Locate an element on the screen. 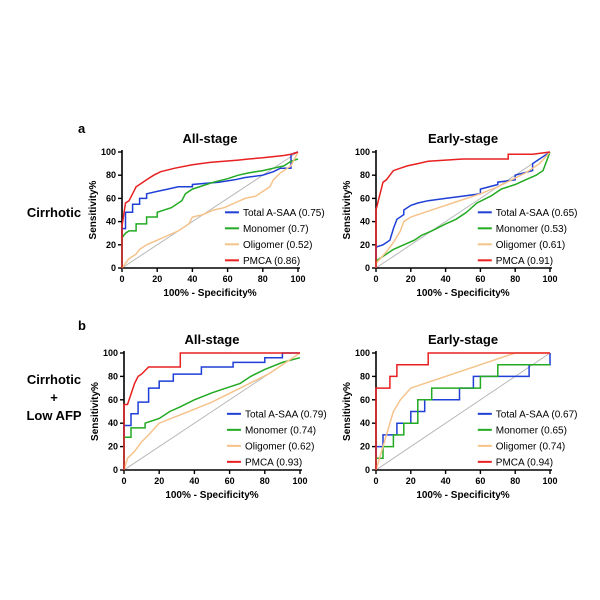 The width and height of the screenshot is (600, 600). legend-label: PMCA (0.86) is located at coordinates (271, 261).